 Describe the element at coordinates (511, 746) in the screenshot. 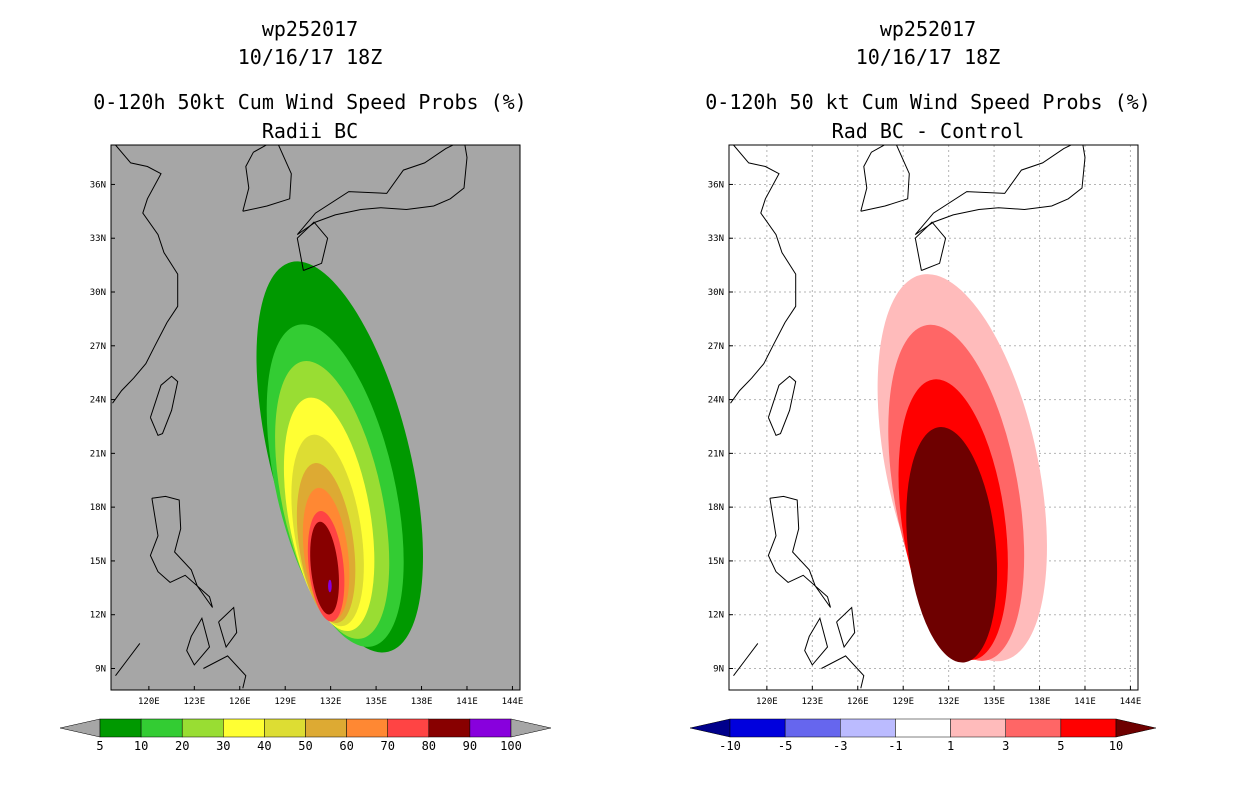

I see `colorbar-label: 100` at that location.